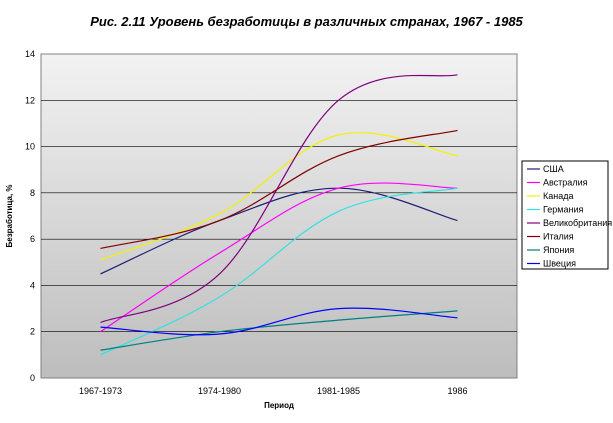  Describe the element at coordinates (338, 391) in the screenshot. I see `x-tick-label: 1981-1985` at that location.